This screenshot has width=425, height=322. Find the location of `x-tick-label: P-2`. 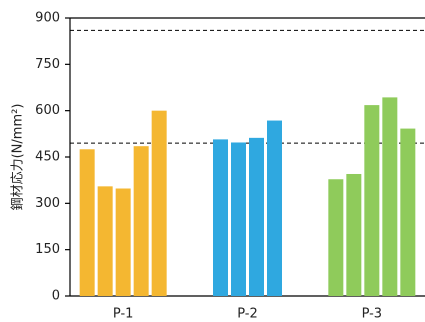

x-tick-label: P-2 is located at coordinates (247, 314).